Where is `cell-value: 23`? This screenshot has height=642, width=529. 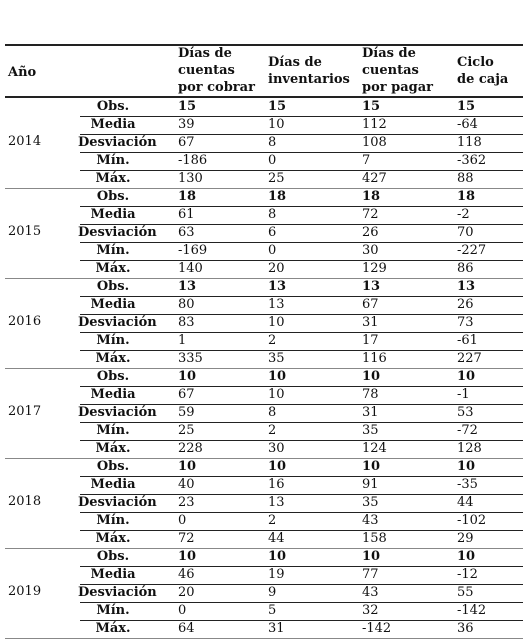 cell-value: 23 is located at coordinates (186, 502).